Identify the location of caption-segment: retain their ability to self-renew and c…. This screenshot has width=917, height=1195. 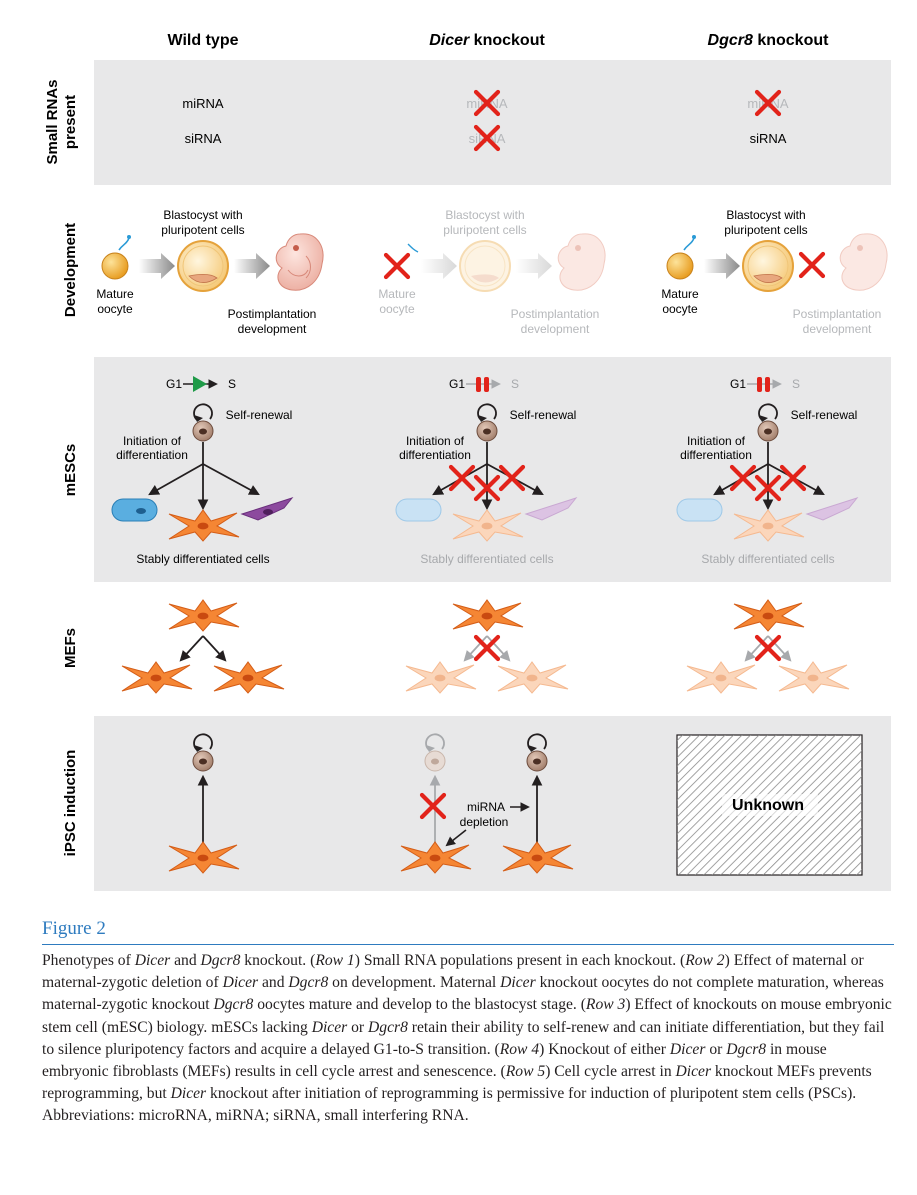
(463, 1038).